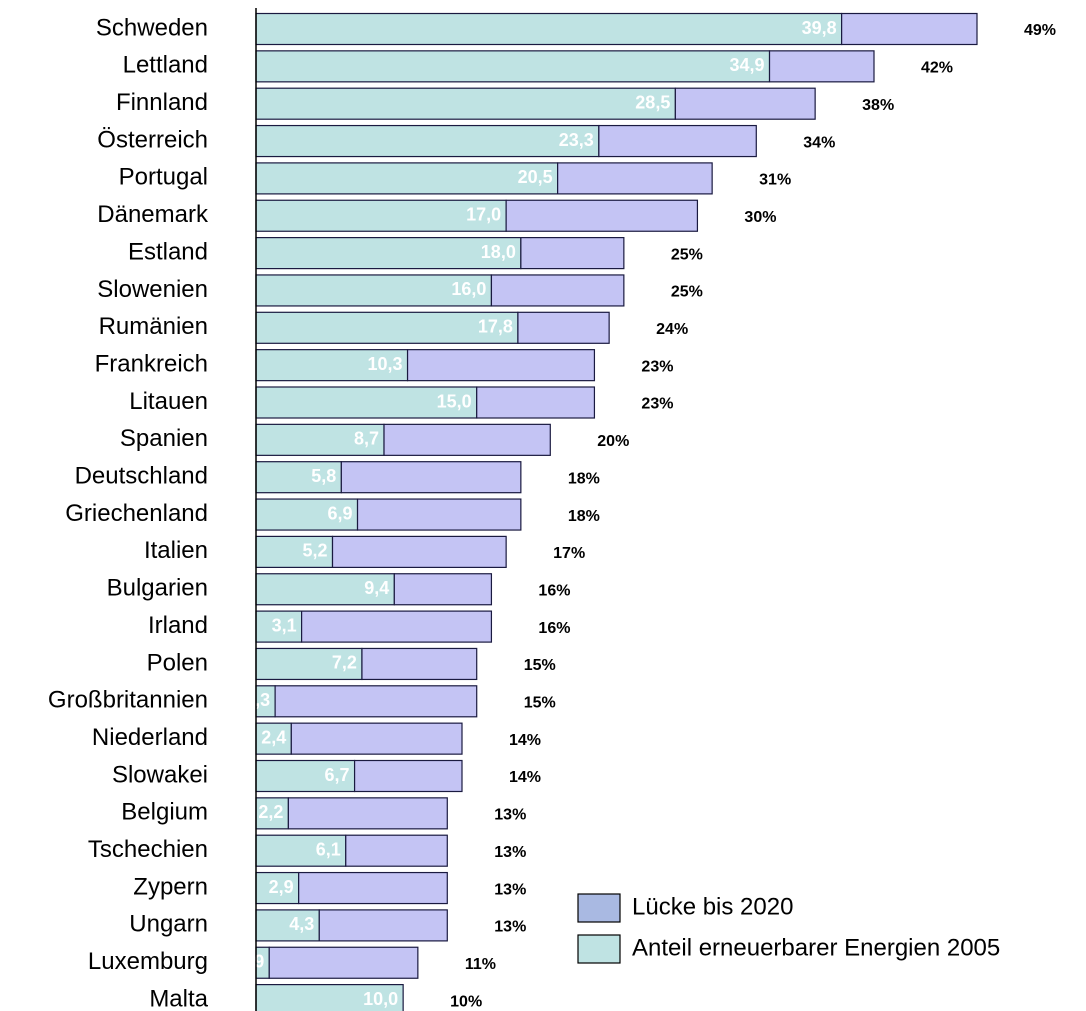 The height and width of the screenshot is (1011, 1086). I want to click on value-label: 16,0, so click(468, 289).